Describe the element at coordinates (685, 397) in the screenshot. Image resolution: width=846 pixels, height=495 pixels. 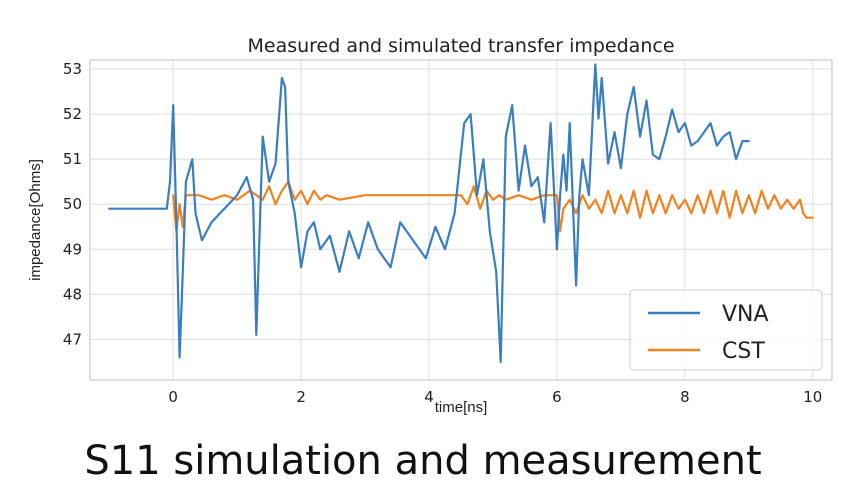
I see `x-tick-label: 8` at that location.